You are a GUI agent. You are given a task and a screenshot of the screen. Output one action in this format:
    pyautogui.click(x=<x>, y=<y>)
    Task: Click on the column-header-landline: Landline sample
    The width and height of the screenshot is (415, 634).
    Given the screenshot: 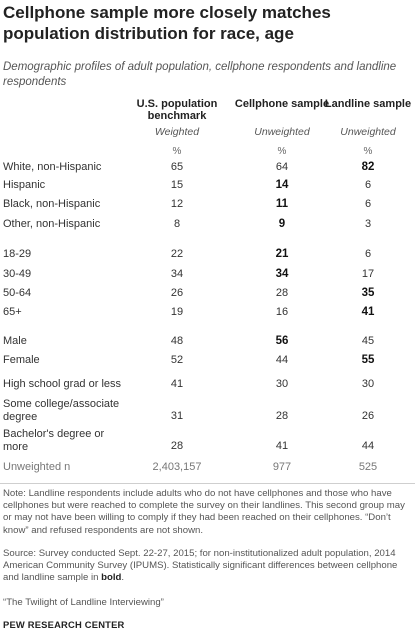 What is the action you would take?
    pyautogui.click(x=368, y=104)
    